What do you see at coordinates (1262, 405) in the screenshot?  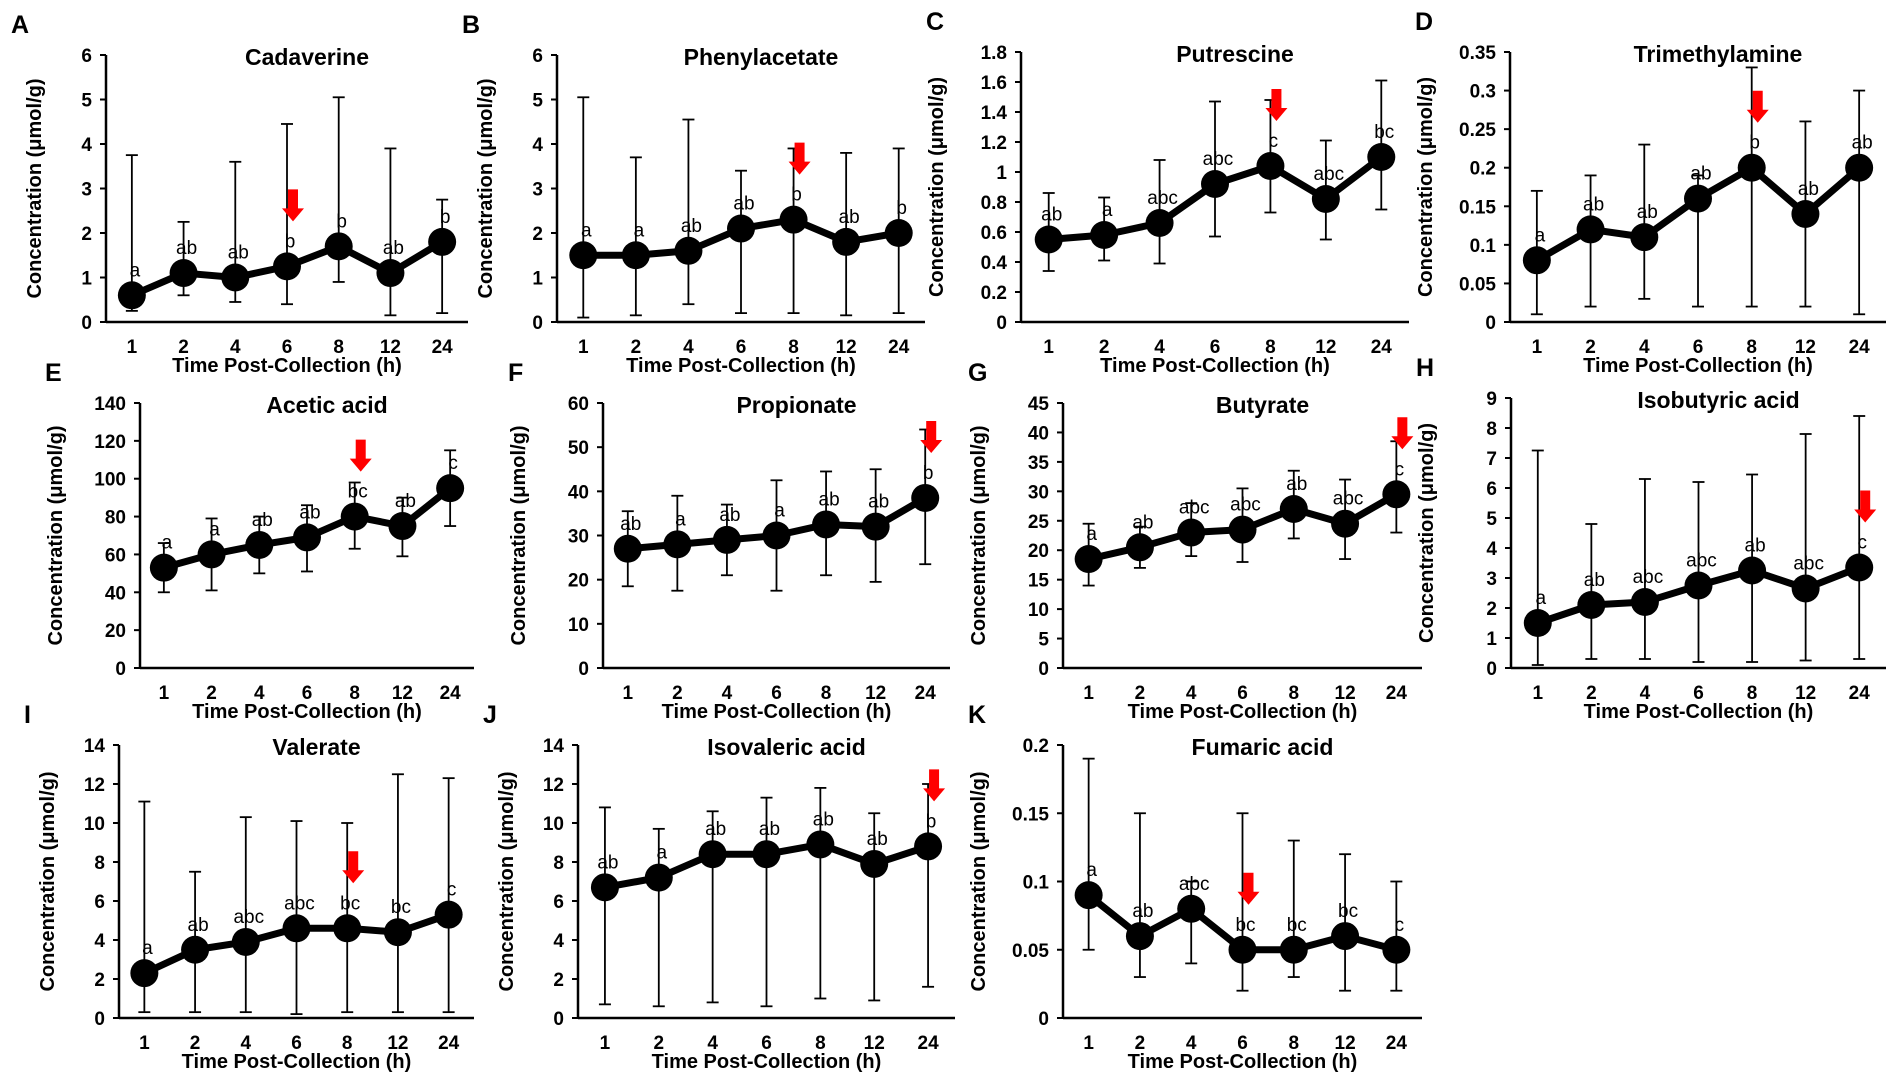 I see `chart-title: Butyrate` at bounding box center [1262, 405].